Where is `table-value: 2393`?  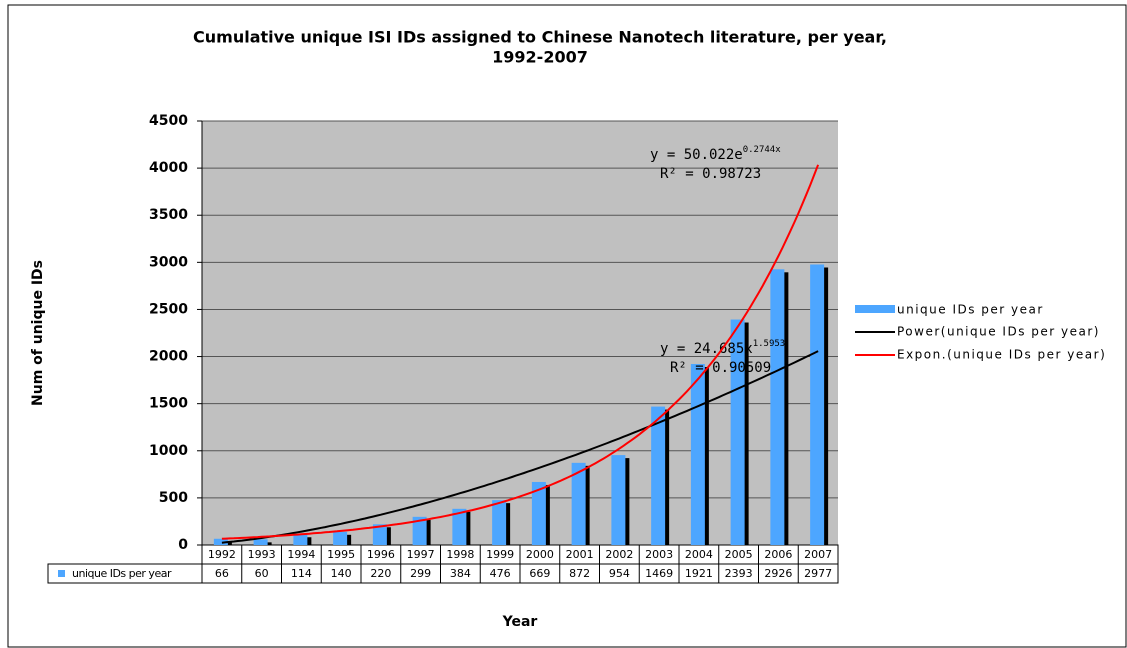
table-value: 2393 is located at coordinates (739, 573).